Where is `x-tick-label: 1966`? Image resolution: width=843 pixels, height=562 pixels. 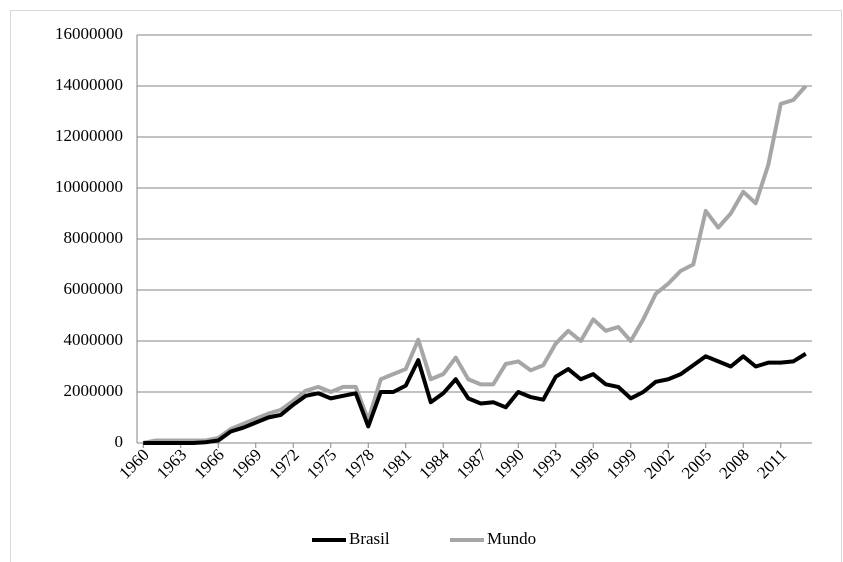
x-tick-label: 1966 is located at coordinates (208, 463).